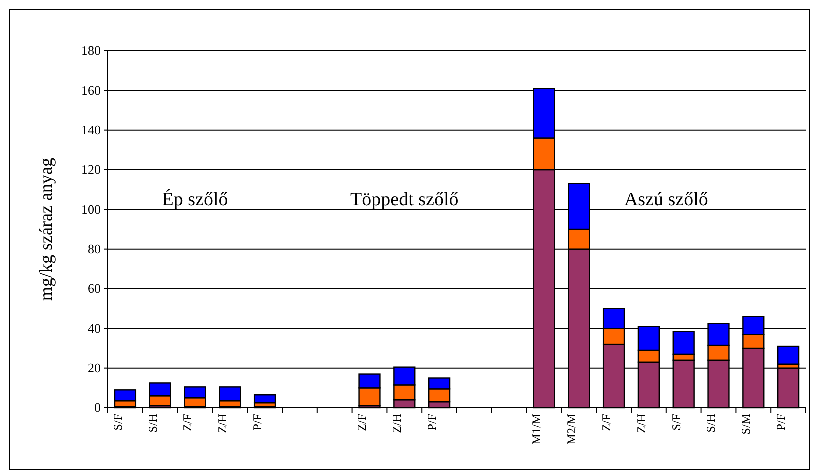  Describe the element at coordinates (746, 424) in the screenshot. I see `x-tick-label: S/M` at that location.